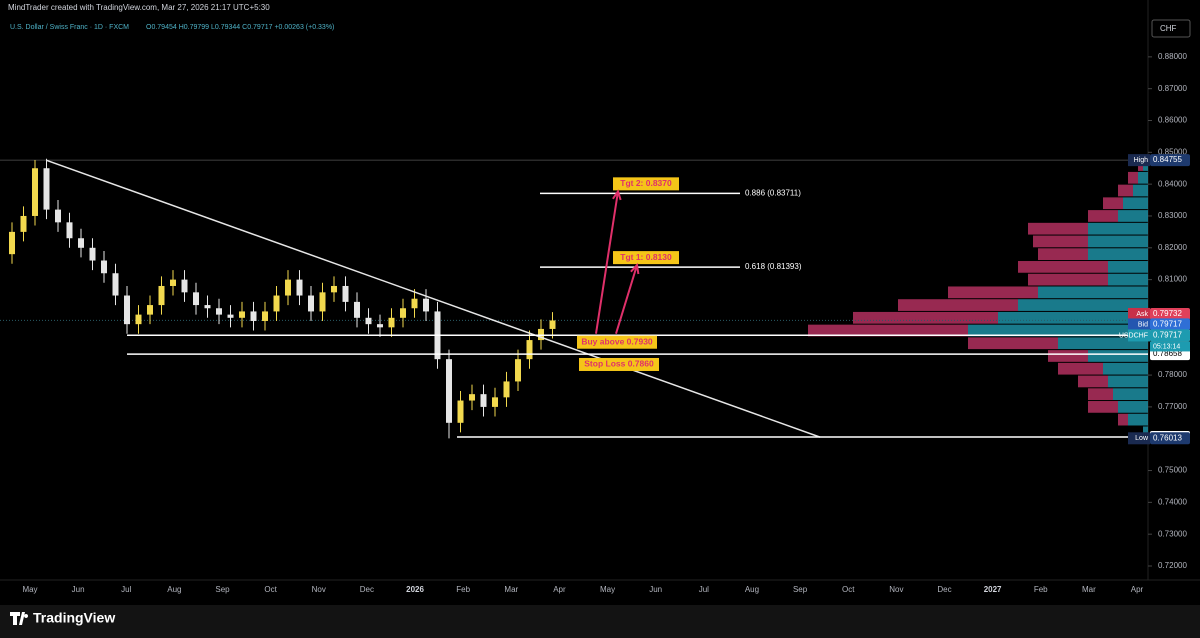  What do you see at coordinates (1167, 324) in the screenshot?
I see `price-tag-label: 0.79717` at bounding box center [1167, 324].